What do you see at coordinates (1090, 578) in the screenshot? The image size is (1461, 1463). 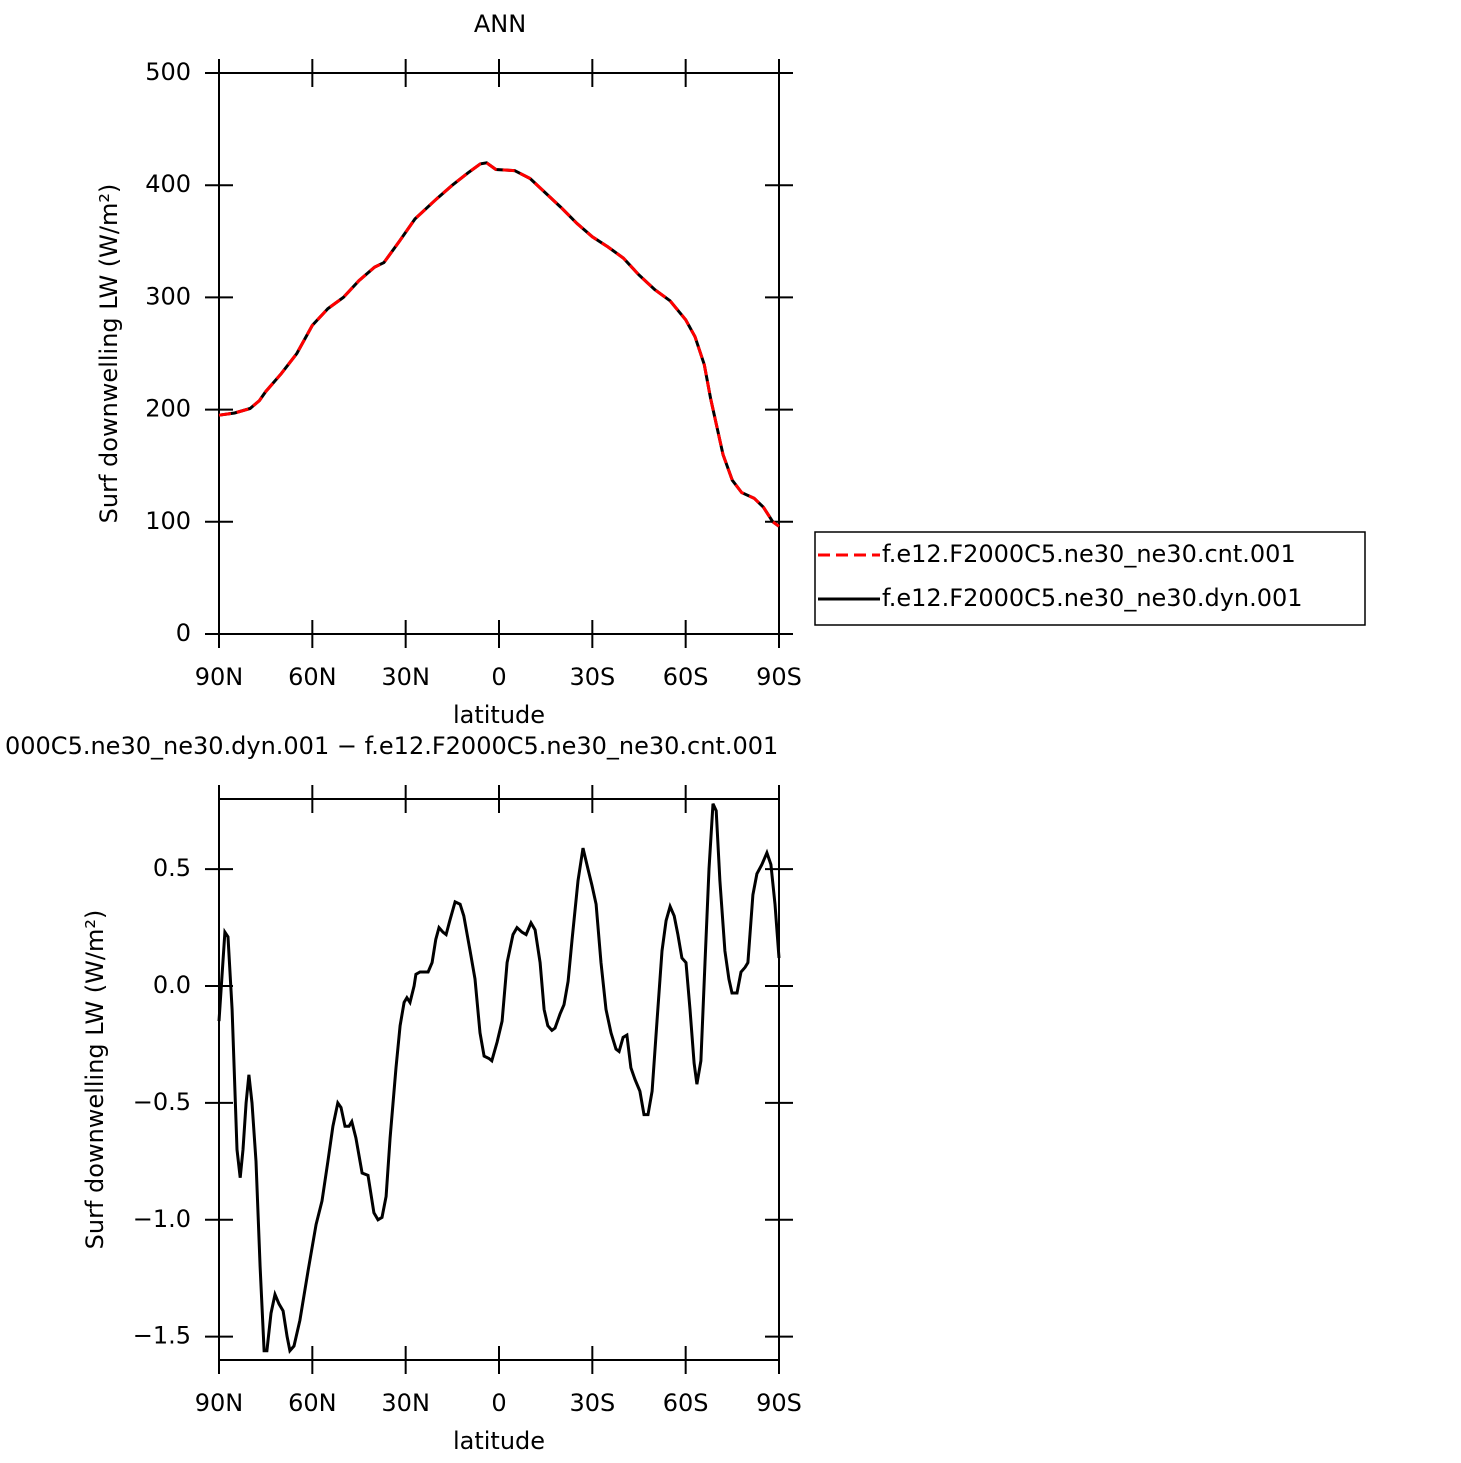 I see `legend-box` at bounding box center [1090, 578].